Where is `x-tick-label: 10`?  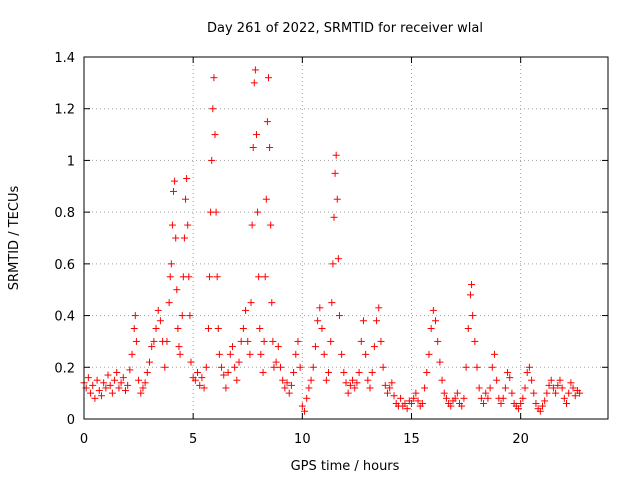 x-tick-label: 10 is located at coordinates (302, 439).